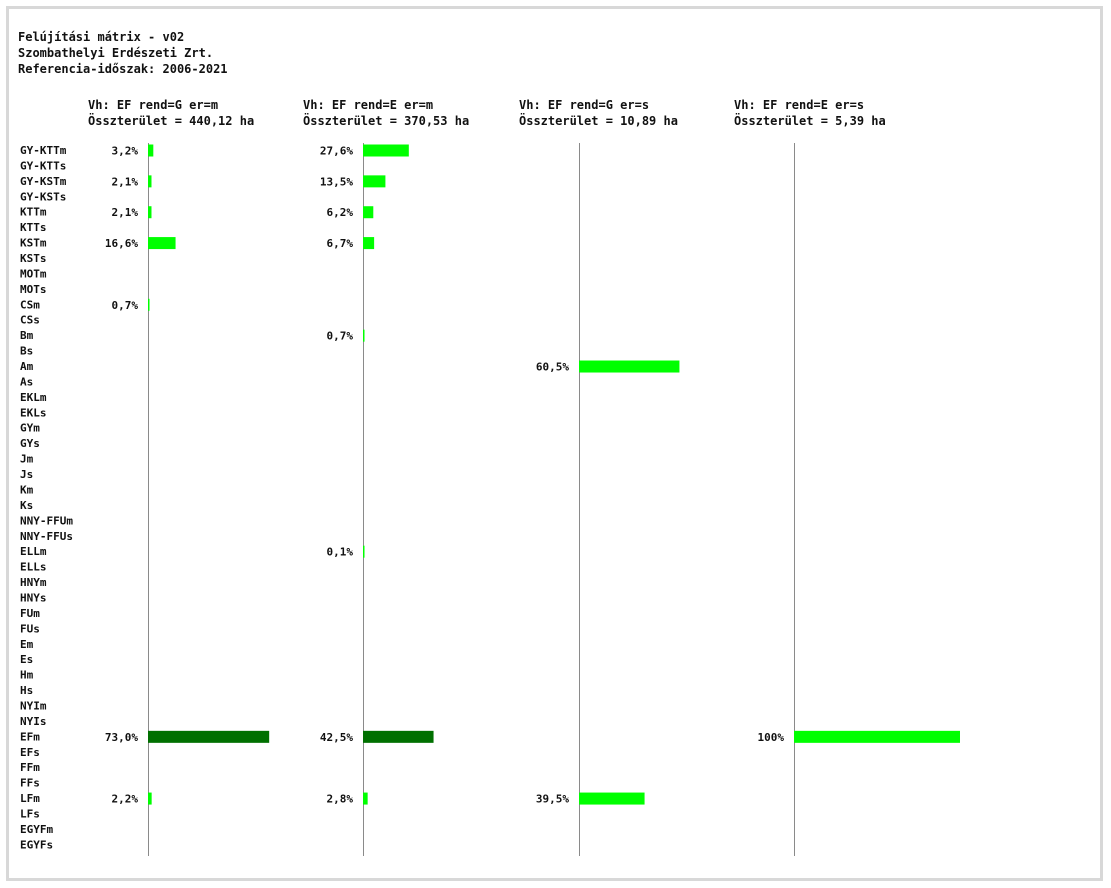 This screenshot has height=888, width=1111. What do you see at coordinates (30, 613) in the screenshot?
I see `category-label: FUm` at bounding box center [30, 613].